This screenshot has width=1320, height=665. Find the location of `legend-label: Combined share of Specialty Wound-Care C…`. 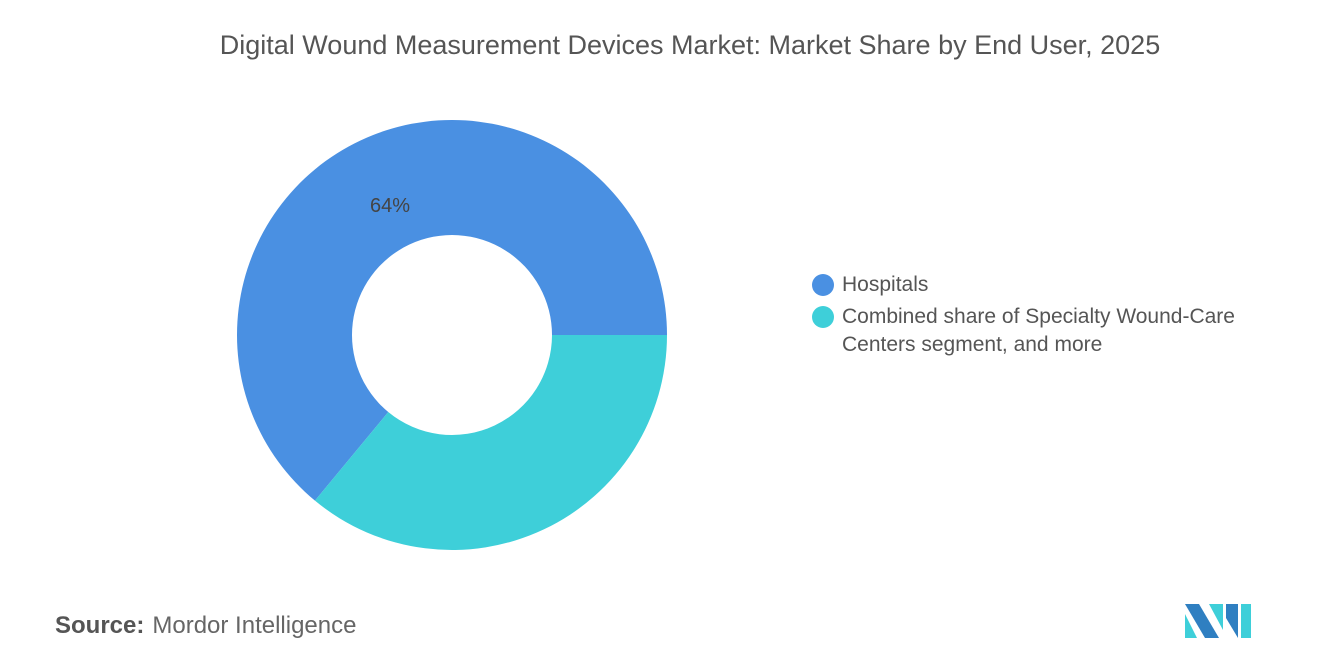

legend-label: Combined share of Specialty Wound-Care C… is located at coordinates (1038, 330).